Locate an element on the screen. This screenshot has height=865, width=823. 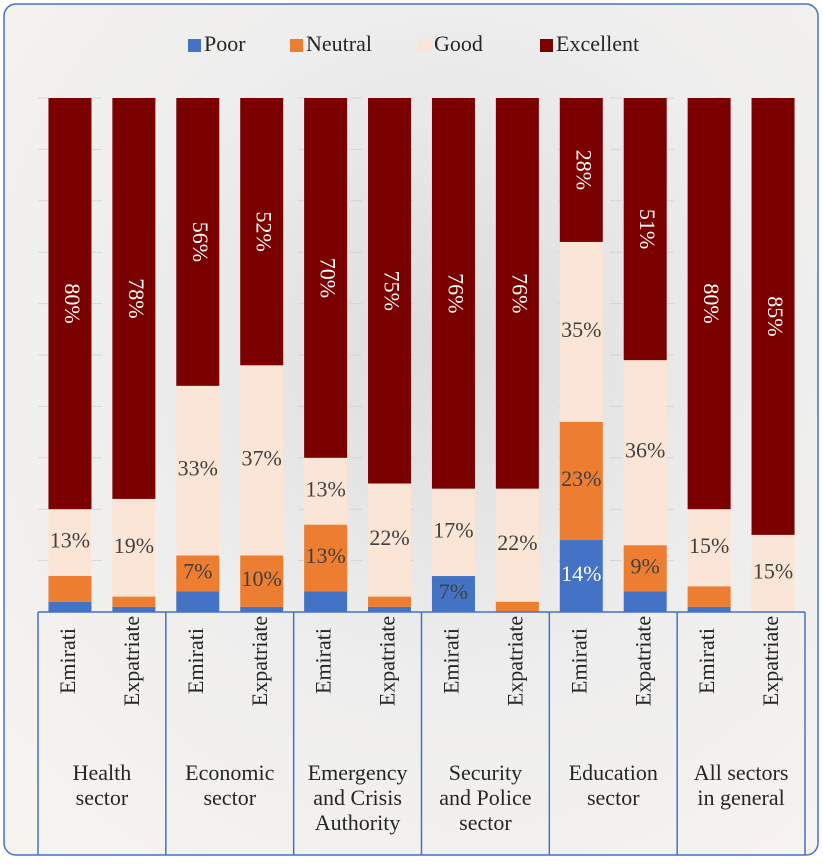
data-label: 14% is located at coordinates (581, 573).